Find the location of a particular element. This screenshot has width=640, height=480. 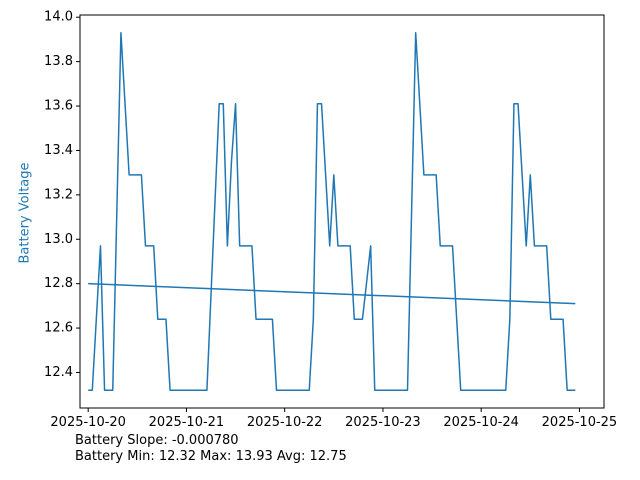

y-axis-label: Battery Voltage is located at coordinates (25, 212).